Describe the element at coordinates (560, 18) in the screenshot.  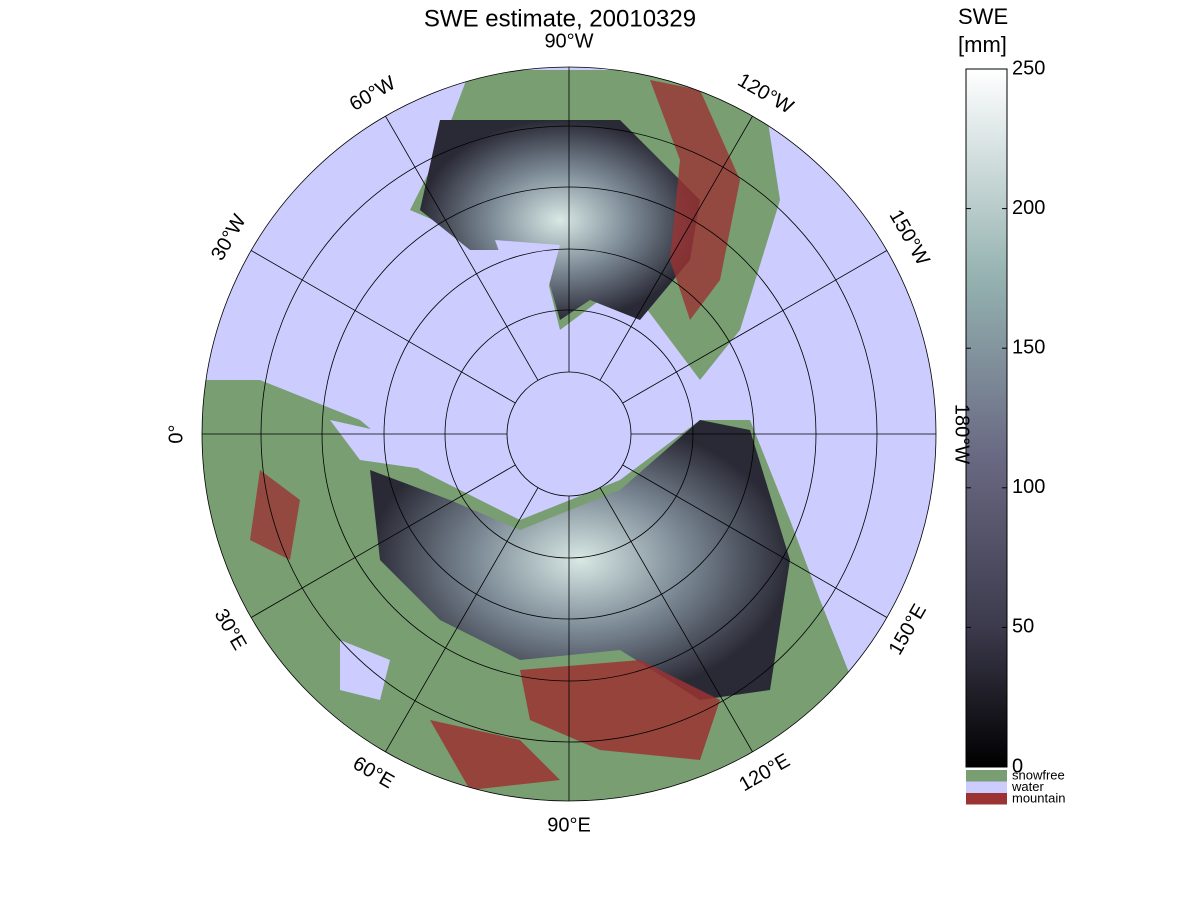
I see `chart-title: SWE estimate, 20010329` at that location.